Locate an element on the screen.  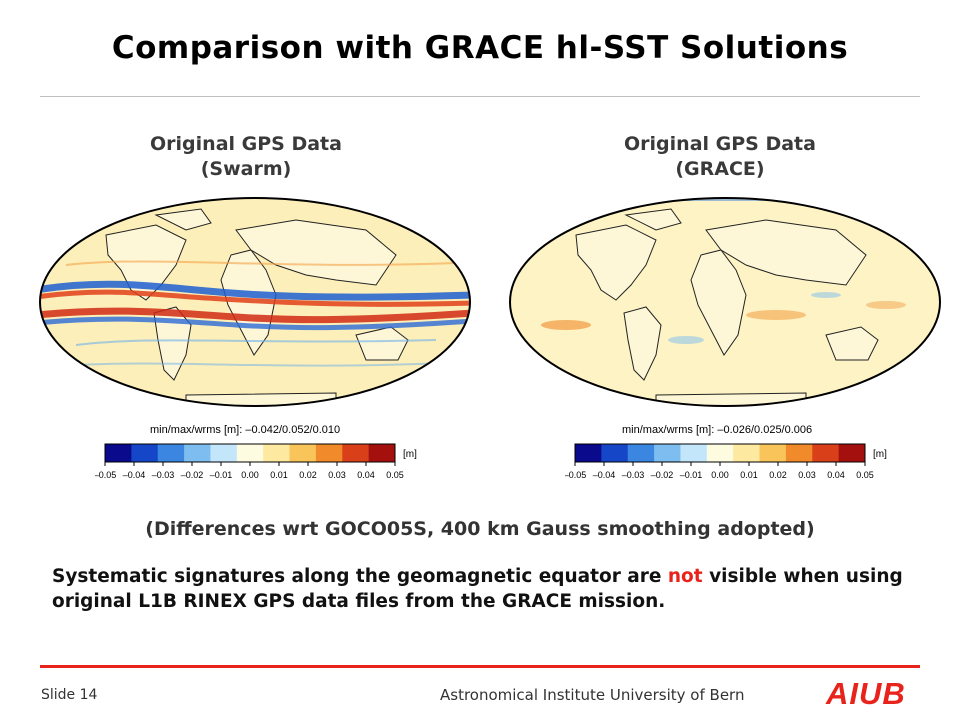
right-panel-label: Original GPS Data (GRACE) is located at coordinates (720, 157).